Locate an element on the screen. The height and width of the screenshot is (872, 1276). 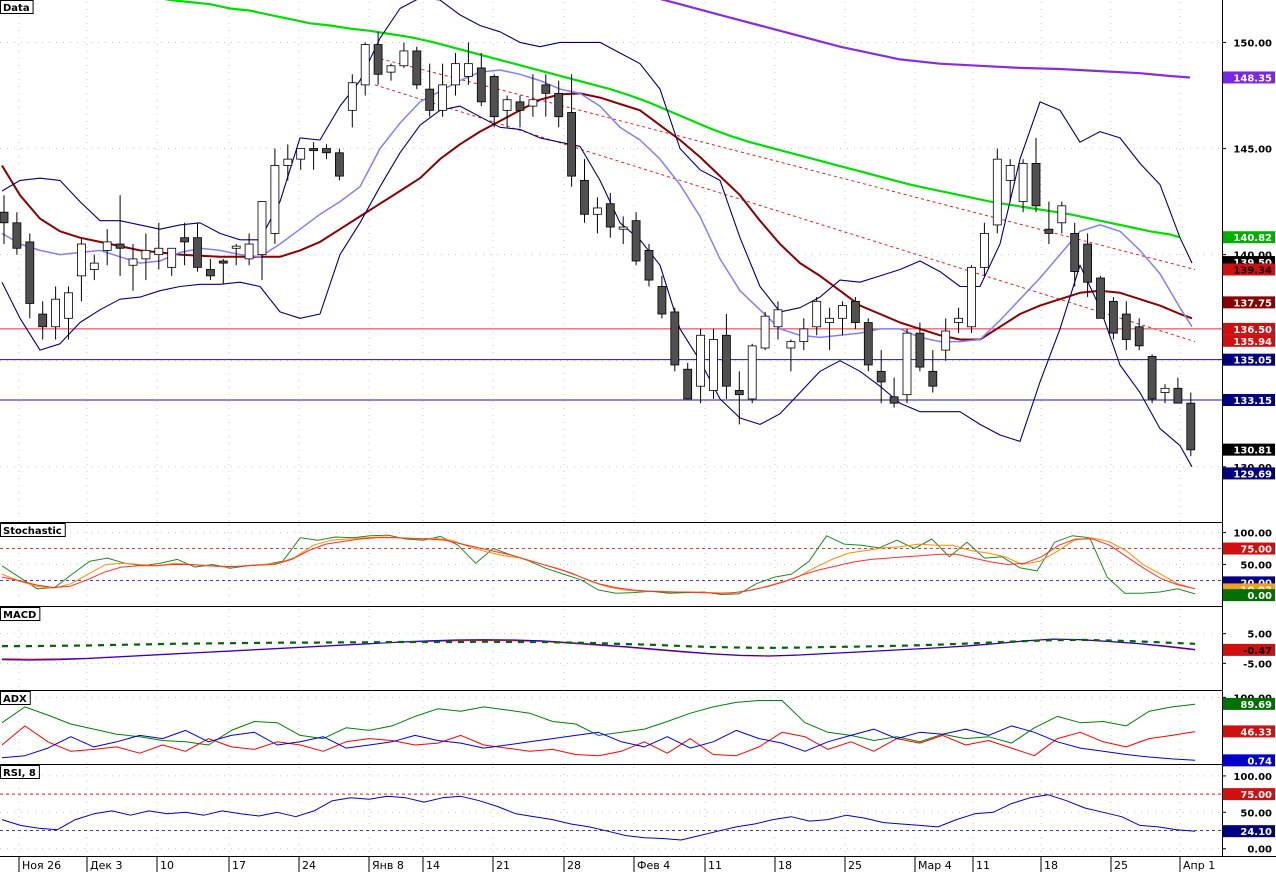
panel-adx is located at coordinates (611, 728).